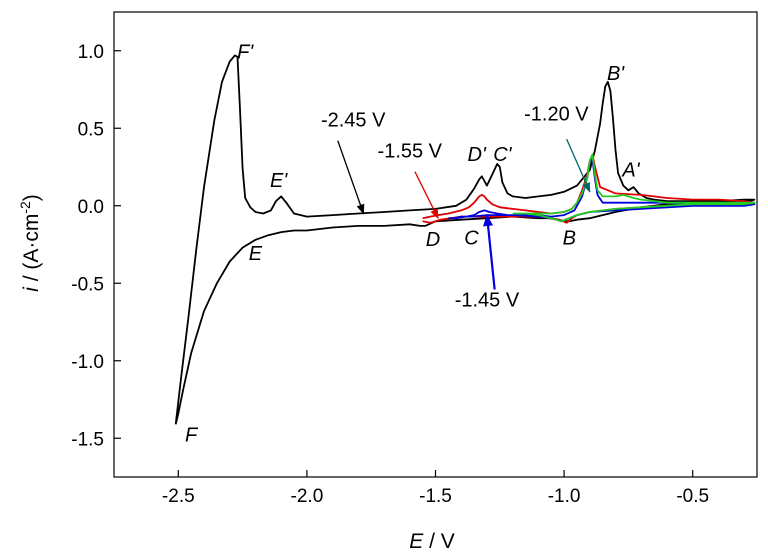 This screenshot has height=558, width=768. What do you see at coordinates (279, 181) in the screenshot?
I see `peak-label-1: E'` at bounding box center [279, 181].